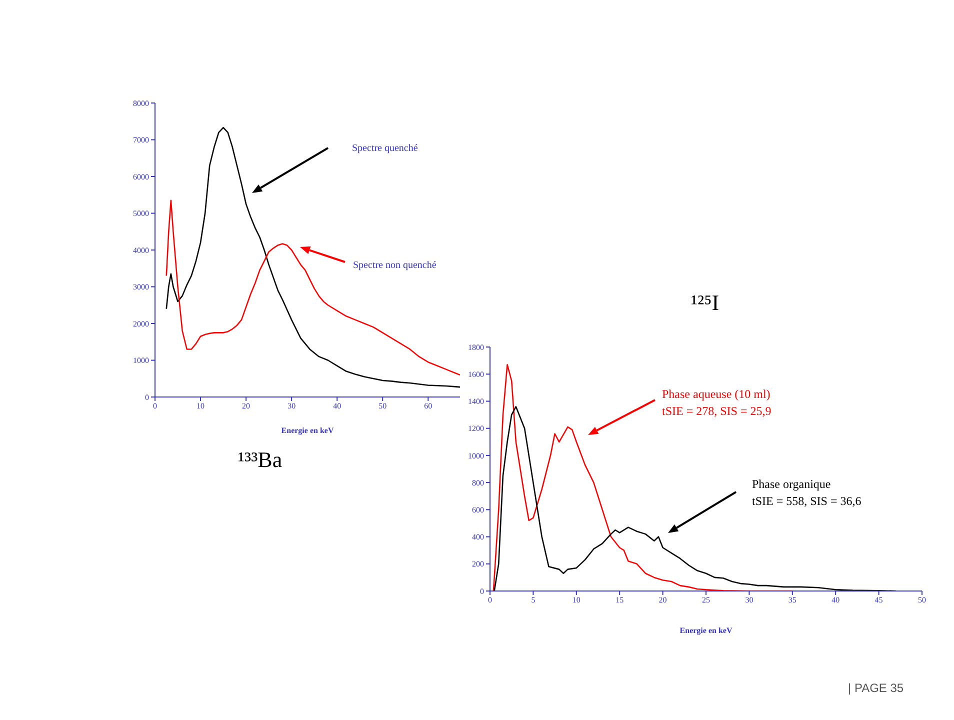 Image resolution: width=954 pixels, height=720 pixels. What do you see at coordinates (141, 323) in the screenshot?
I see `y-tick-label: 2000` at bounding box center [141, 323].